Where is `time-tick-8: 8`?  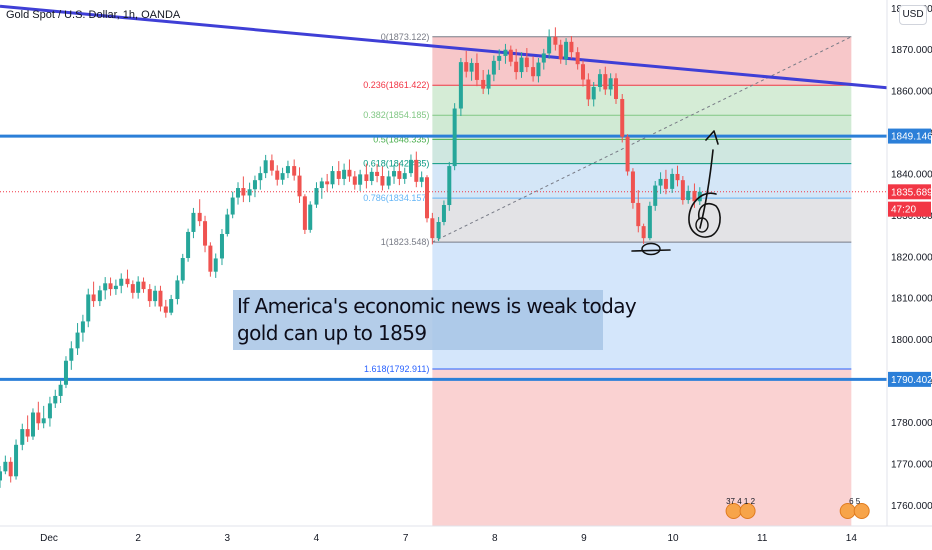 time-tick-8: 8 is located at coordinates (495, 538).